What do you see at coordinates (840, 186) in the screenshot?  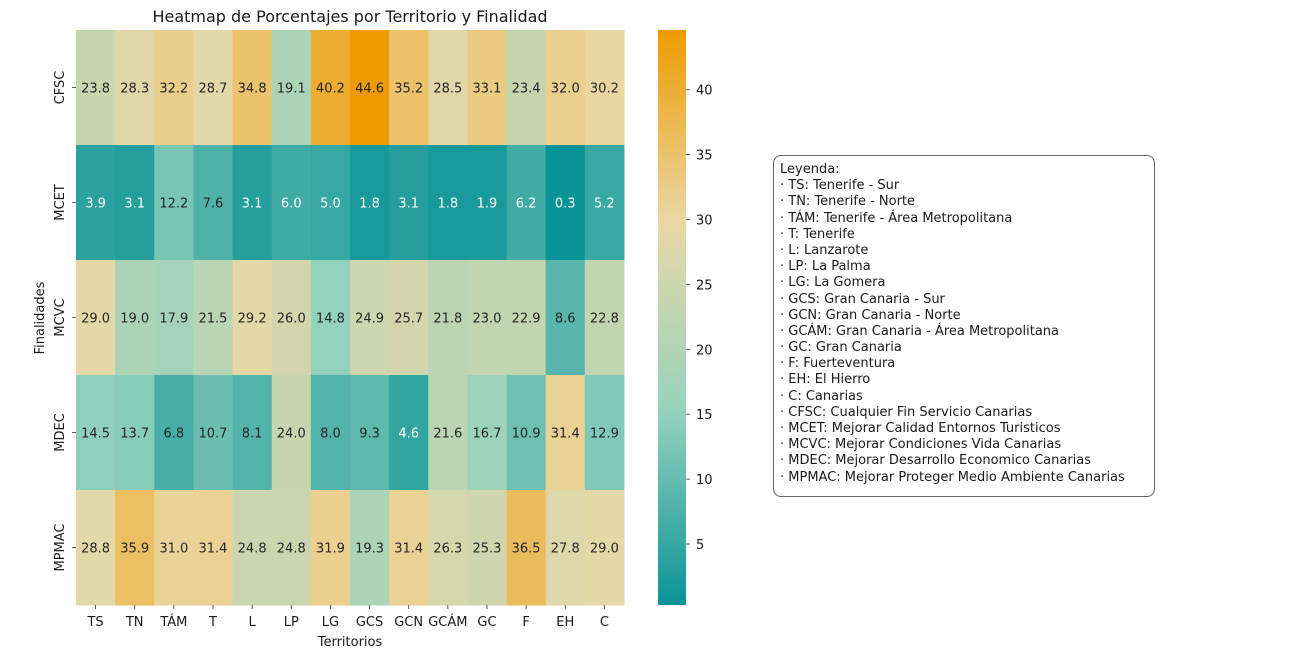 I see `legend-item: · TS: Tenerife - Sur` at bounding box center [840, 186].